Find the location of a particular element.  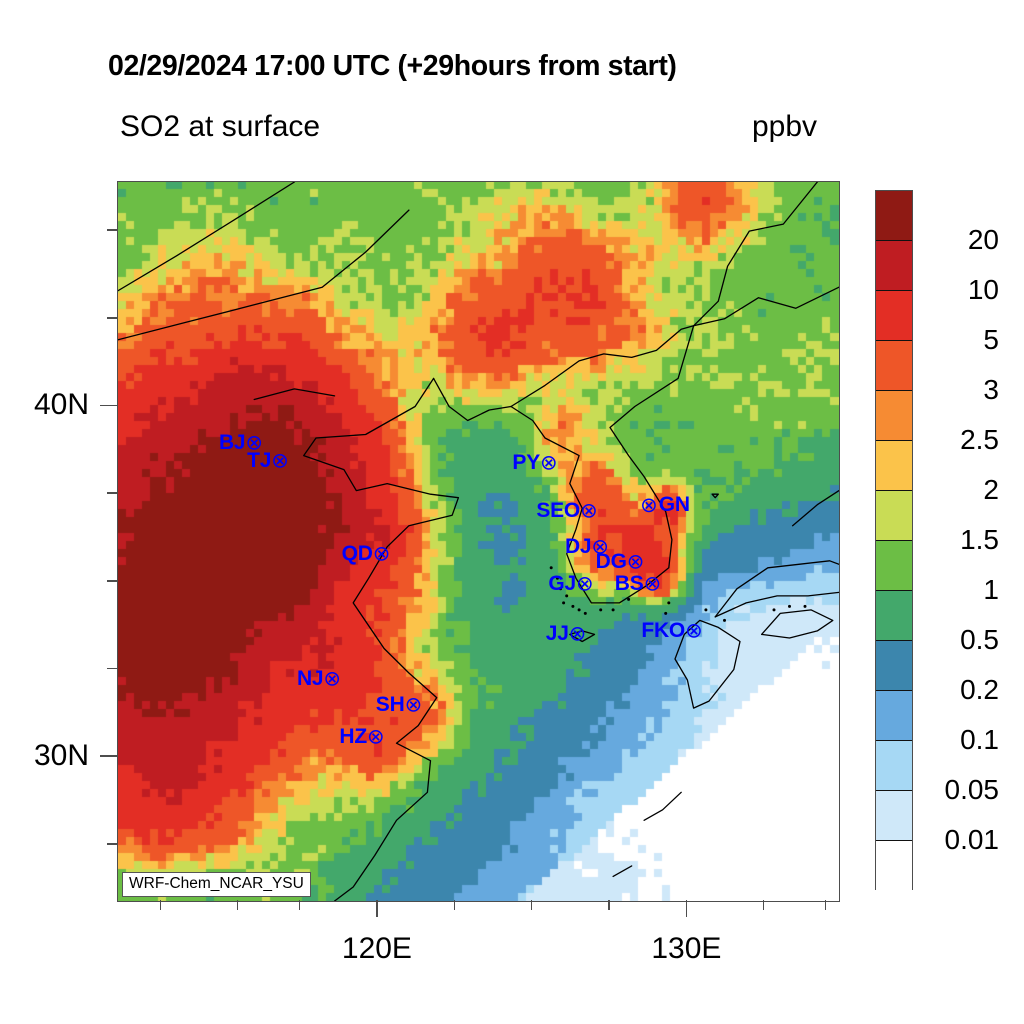

city-label: SH is located at coordinates (390, 704).